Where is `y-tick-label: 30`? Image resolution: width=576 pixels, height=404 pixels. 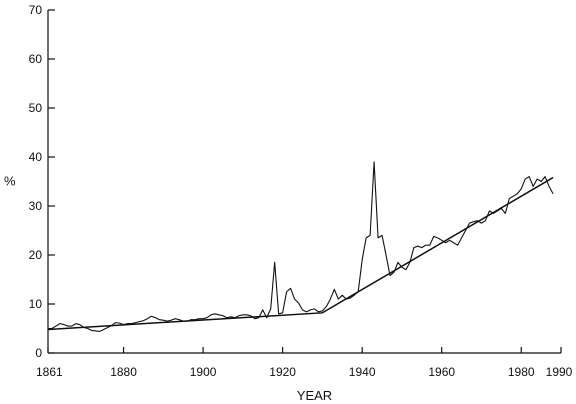
y-tick-label: 30 is located at coordinates (36, 206).